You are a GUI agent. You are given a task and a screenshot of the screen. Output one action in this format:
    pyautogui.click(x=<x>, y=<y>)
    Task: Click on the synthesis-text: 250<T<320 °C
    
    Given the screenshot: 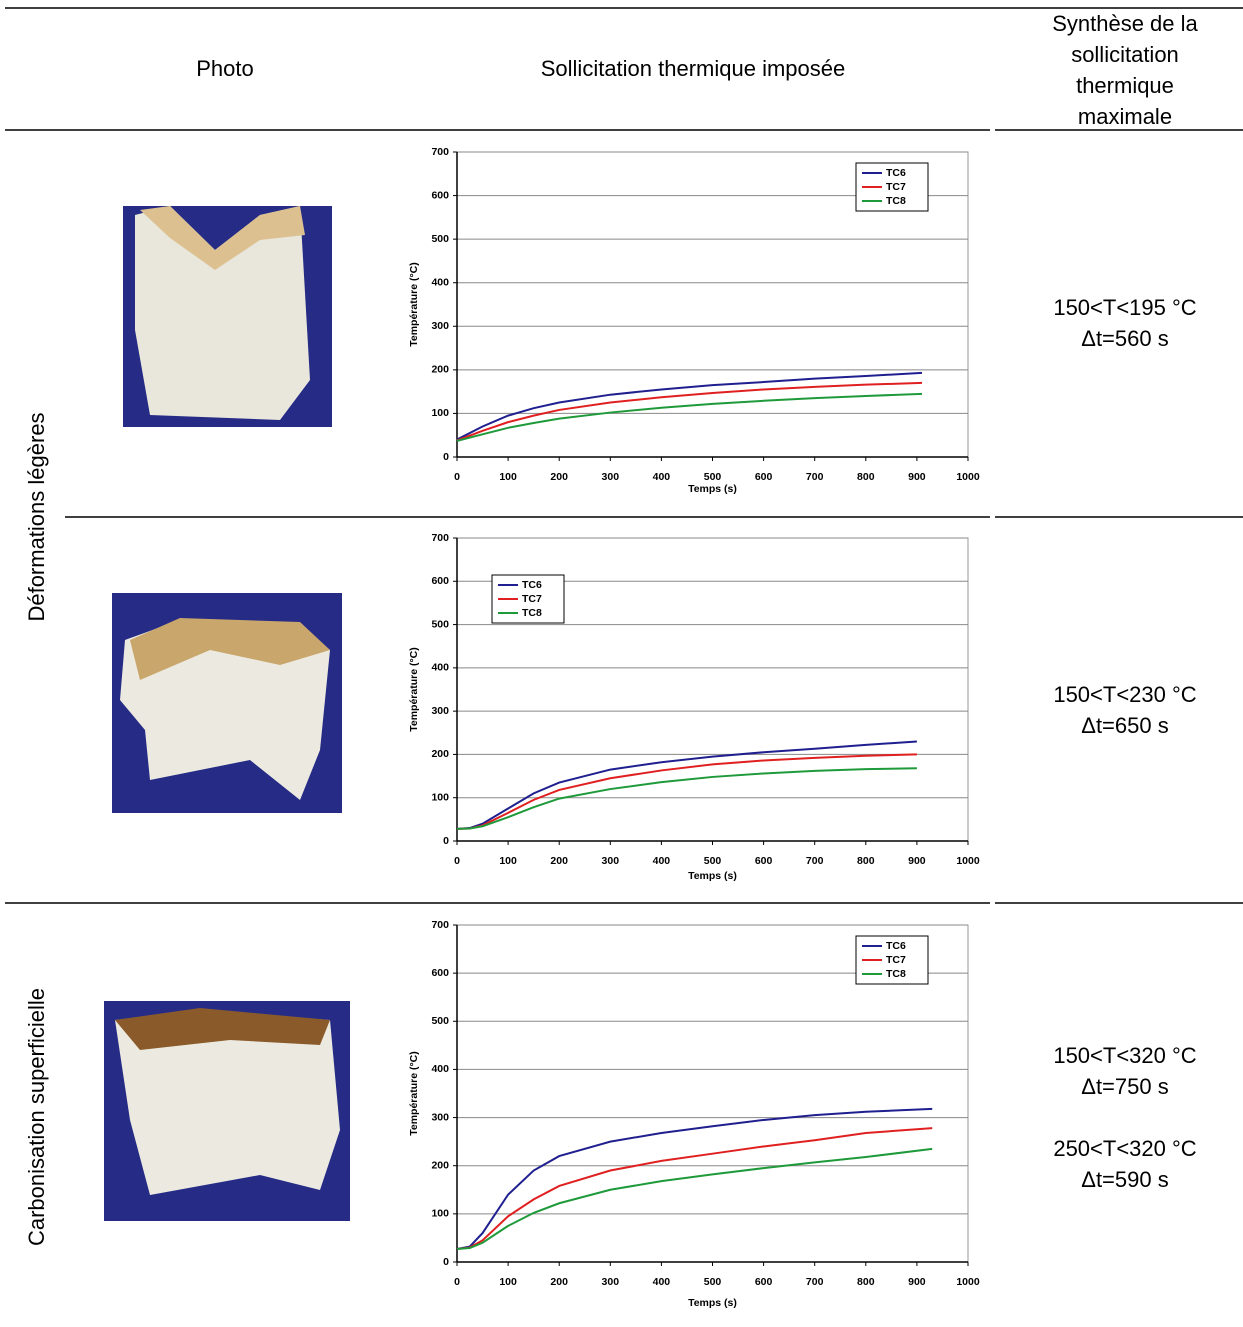 What is the action you would take?
    pyautogui.click(x=1124, y=1148)
    